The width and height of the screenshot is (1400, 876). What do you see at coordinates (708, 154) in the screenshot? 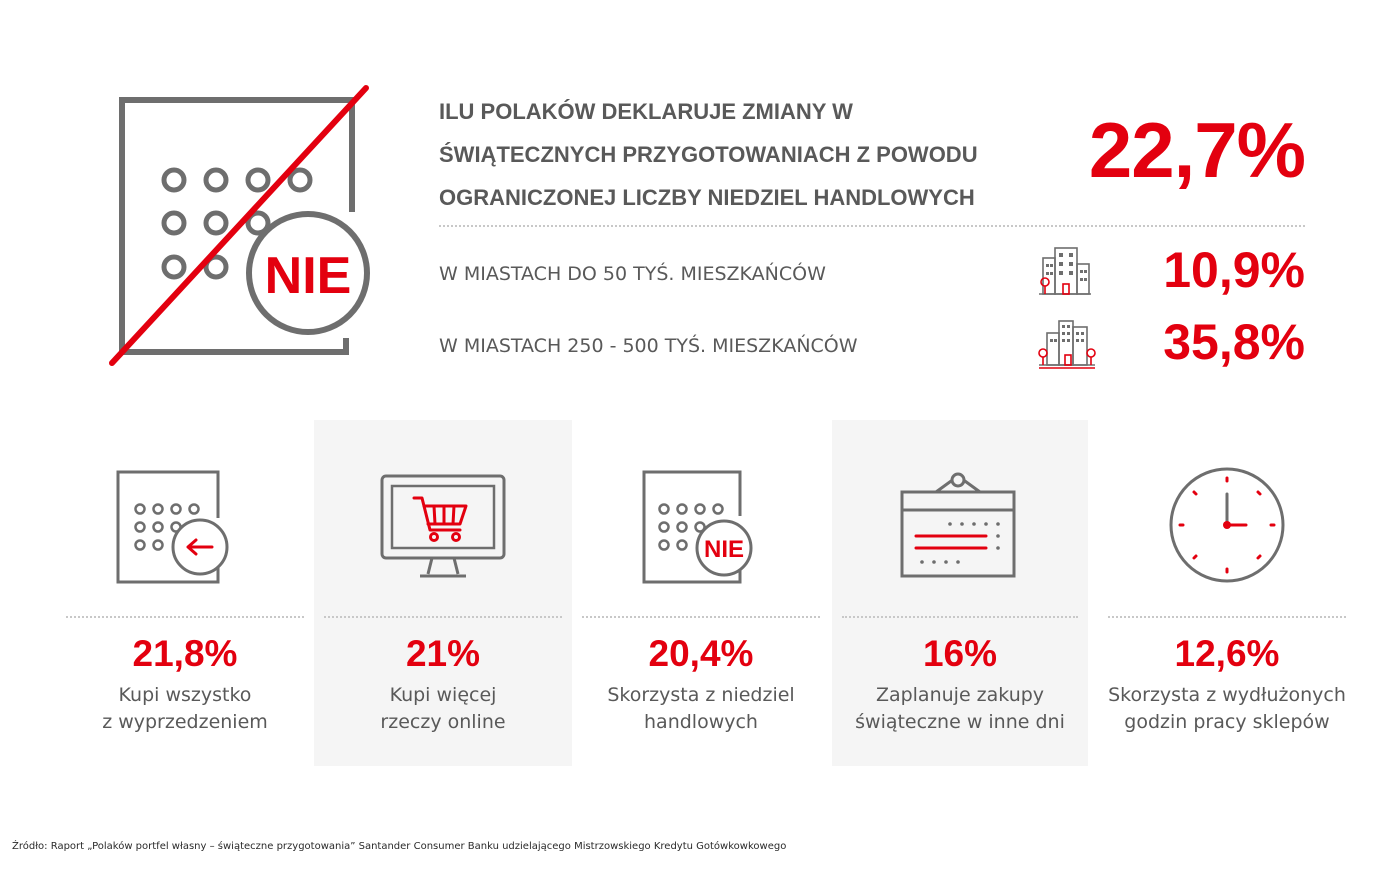
I see `headline-line: ŚWIĄTECZNYCH PRZYGOTOWANIACH Z POWODU` at bounding box center [708, 154].